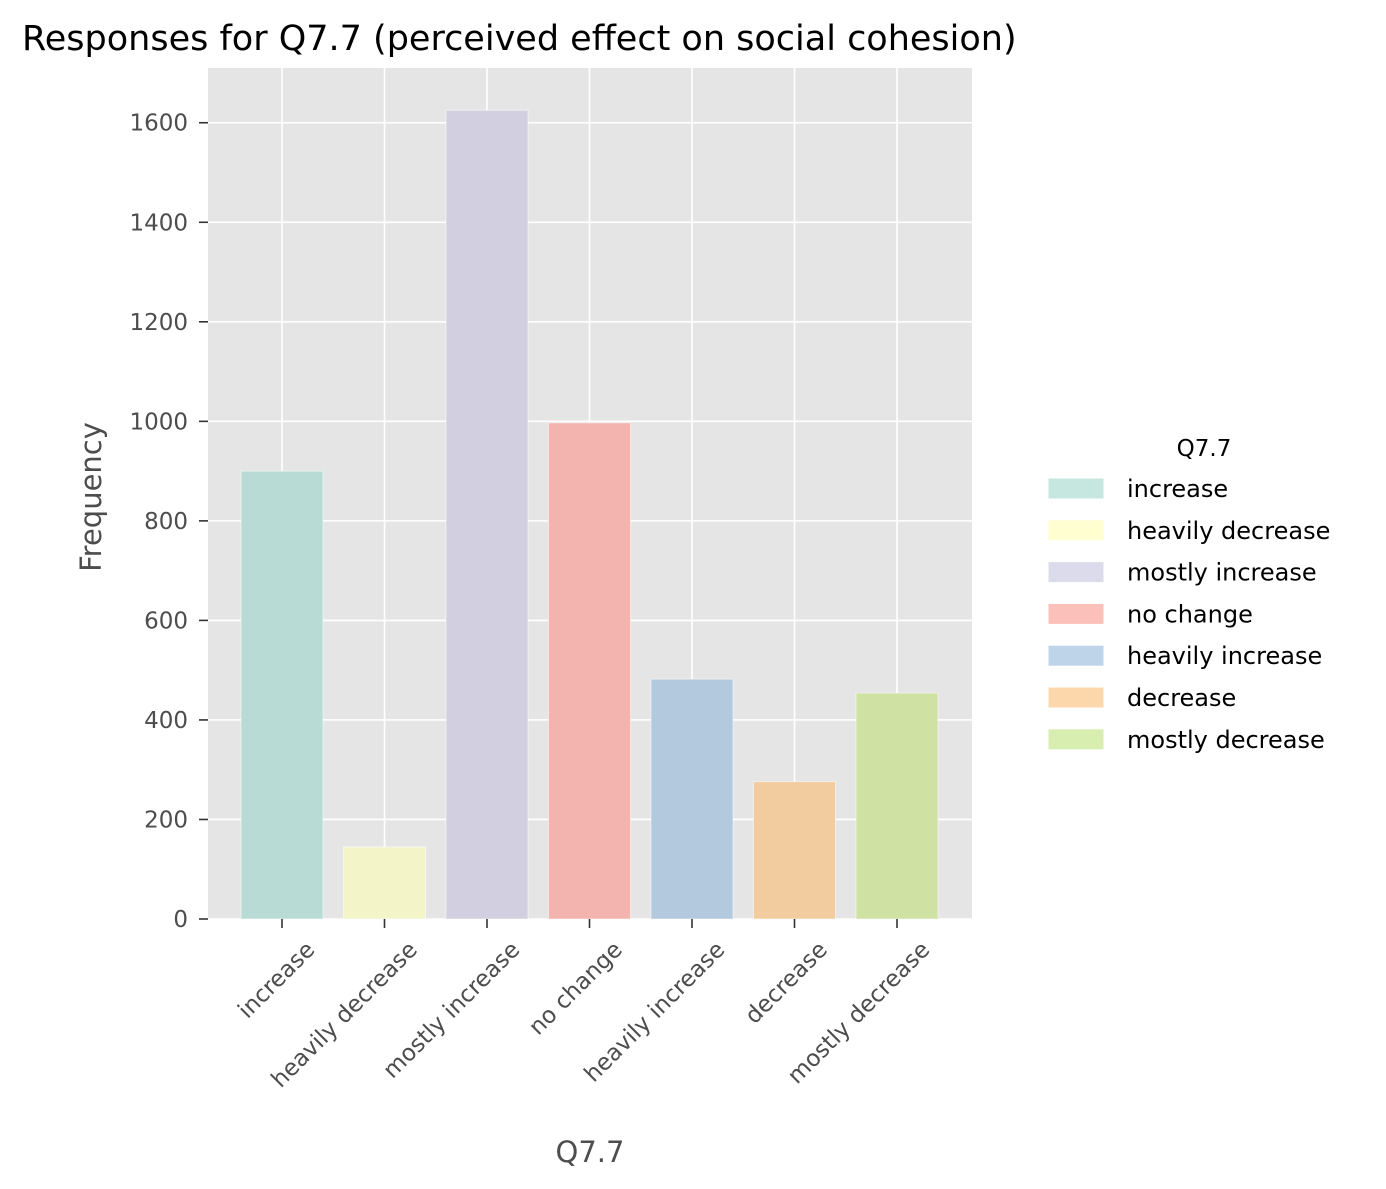 Image resolution: width=1386 pixels, height=1189 pixels. What do you see at coordinates (166, 621) in the screenshot?
I see `y-tick-label: 600` at bounding box center [166, 621].